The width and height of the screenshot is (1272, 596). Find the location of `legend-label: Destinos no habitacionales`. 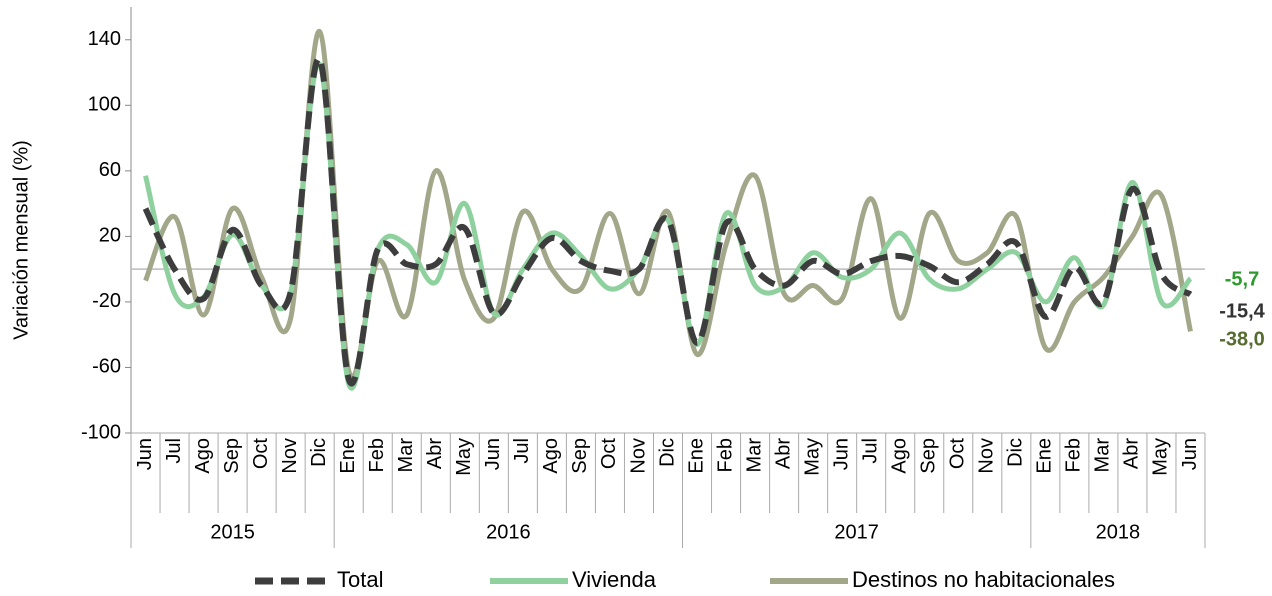

legend-label: Destinos no habitacionales is located at coordinates (983, 579).